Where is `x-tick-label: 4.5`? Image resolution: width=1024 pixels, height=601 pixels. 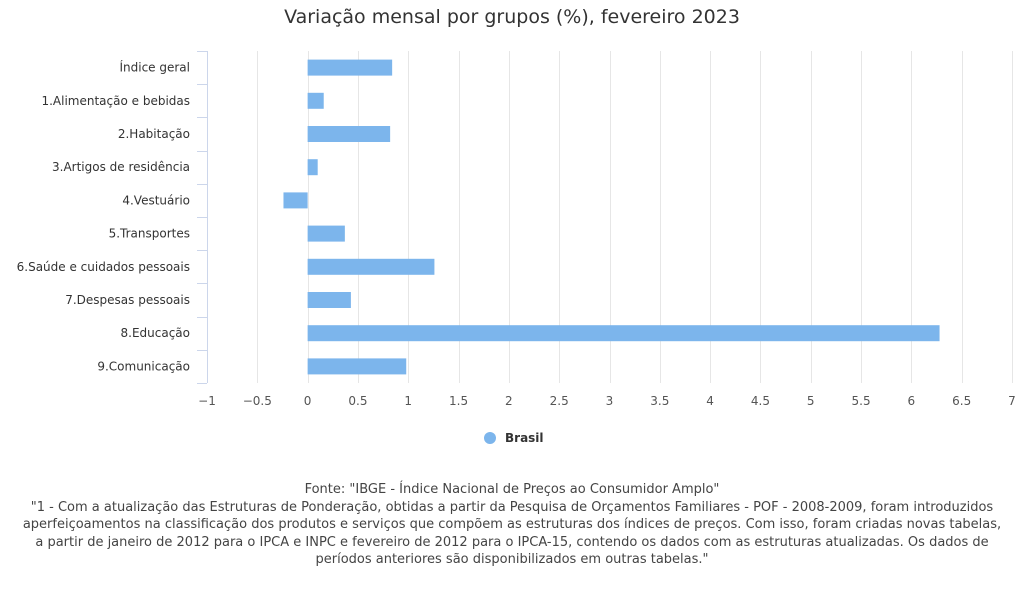
x-tick-label: 4.5 is located at coordinates (760, 401).